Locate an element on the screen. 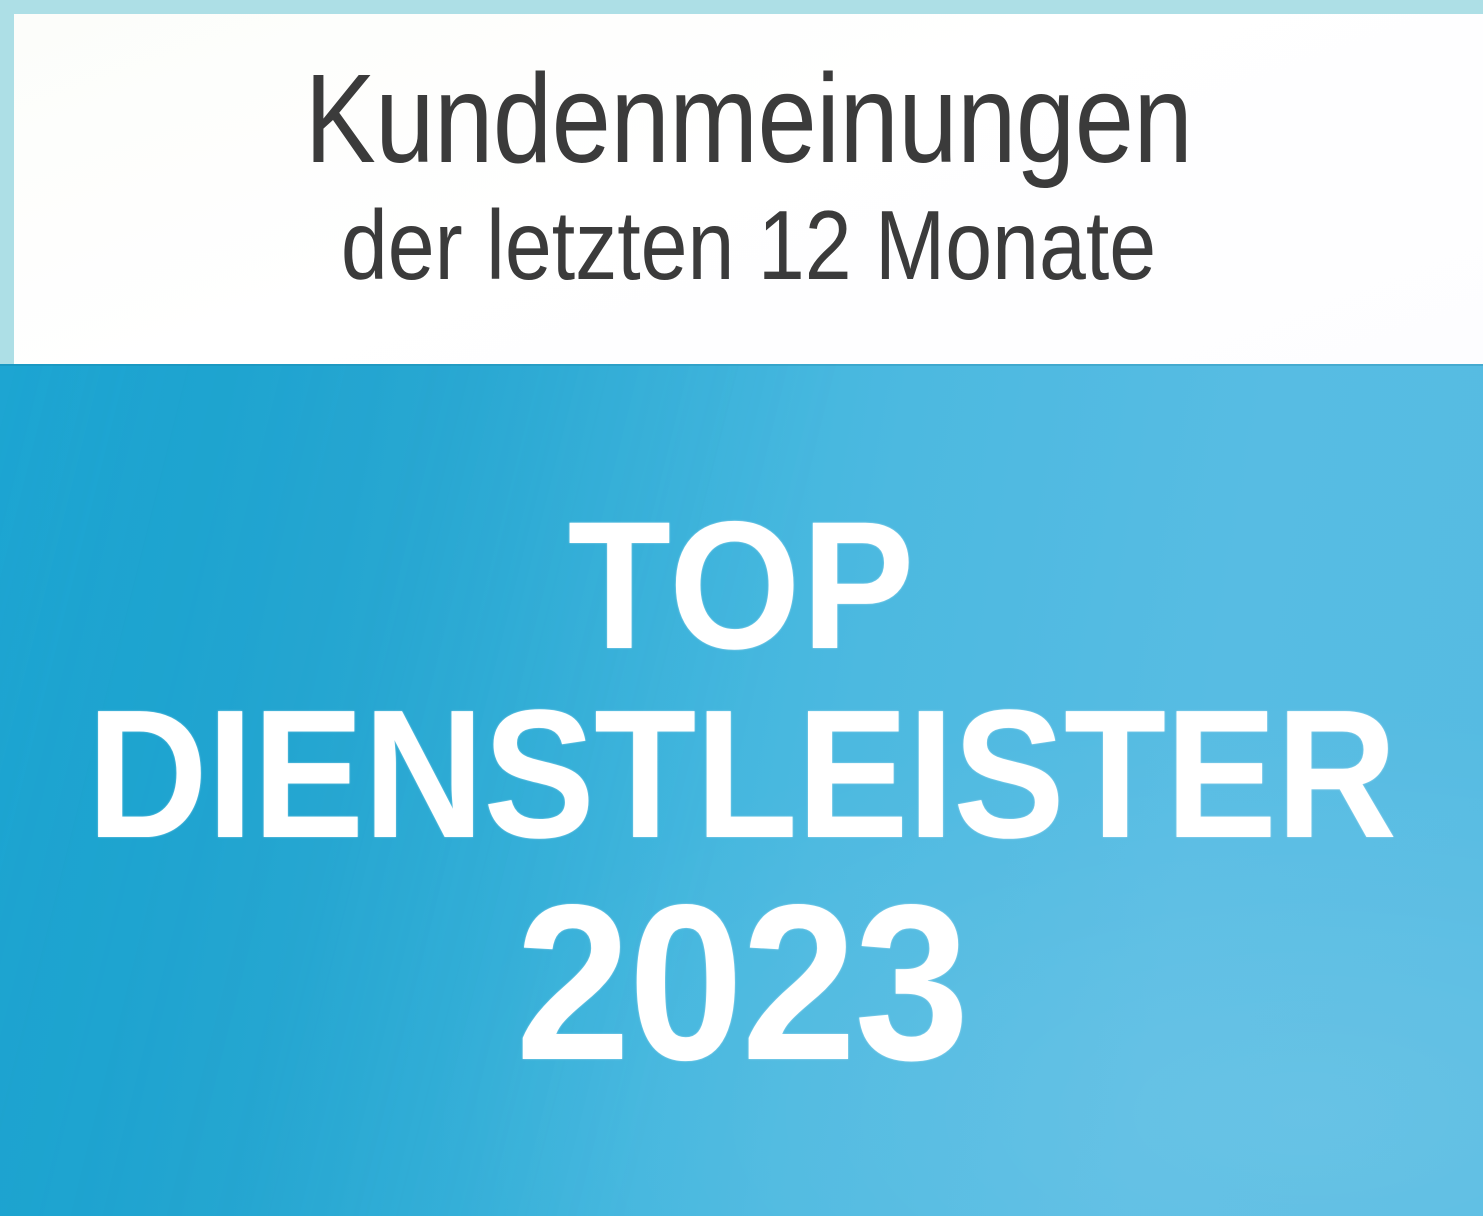 The height and width of the screenshot is (1216, 1483). header-title-primary: Kundenmeinungen is located at coordinates (748, 118).